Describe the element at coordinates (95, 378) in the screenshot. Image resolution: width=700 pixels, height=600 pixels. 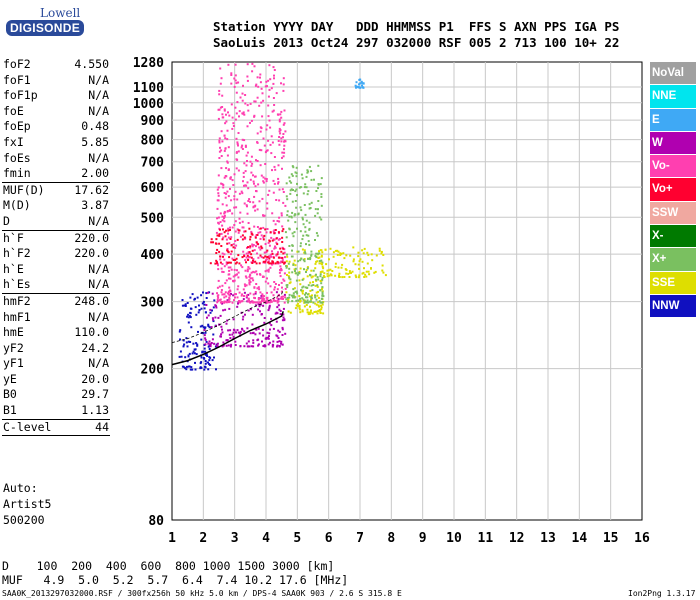
I see `param-value: 20.0` at that location.